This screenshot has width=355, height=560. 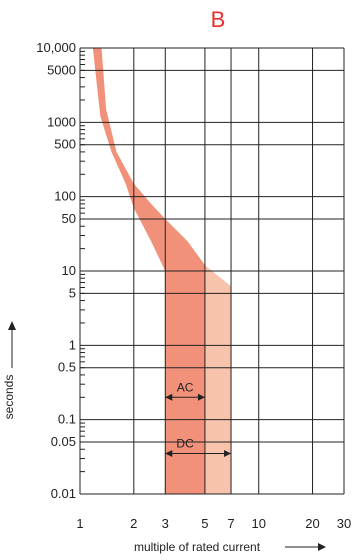 What do you see at coordinates (63, 441) in the screenshot?
I see `y-tick-label: 0.05` at bounding box center [63, 441].